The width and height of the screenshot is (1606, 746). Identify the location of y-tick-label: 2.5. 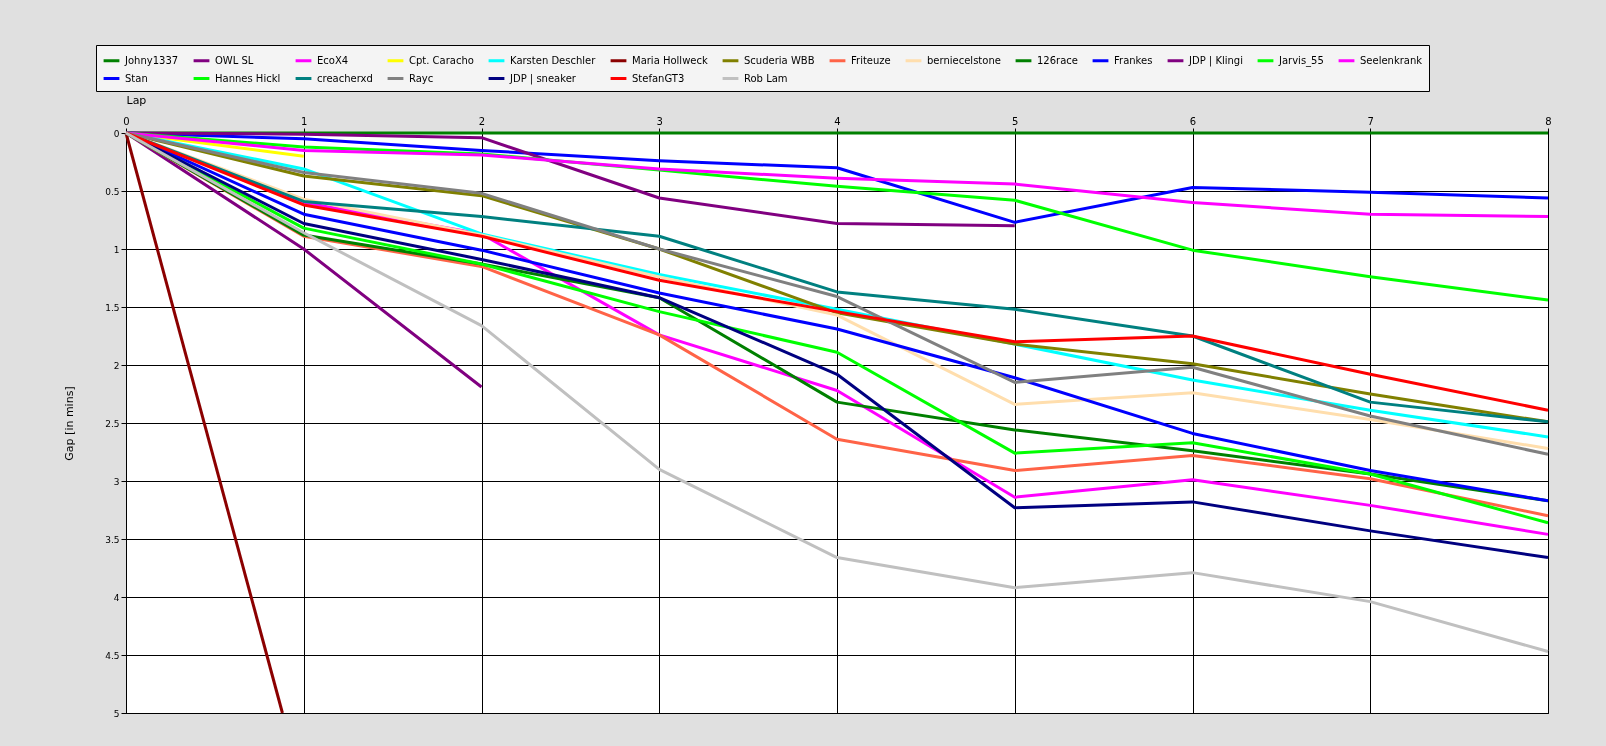
(112, 423).